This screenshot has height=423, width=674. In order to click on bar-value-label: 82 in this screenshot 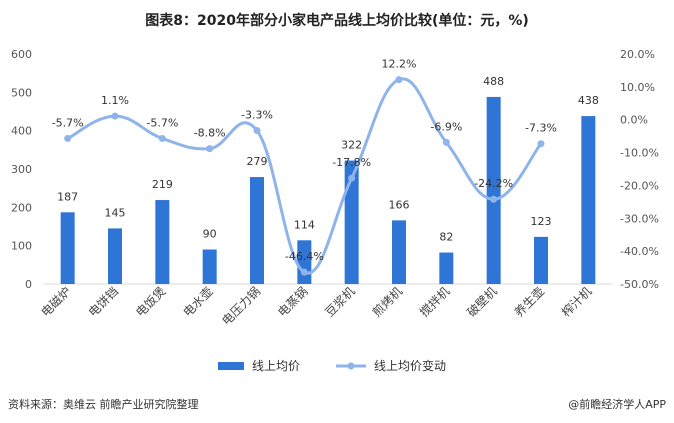, I will do `click(446, 237)`.